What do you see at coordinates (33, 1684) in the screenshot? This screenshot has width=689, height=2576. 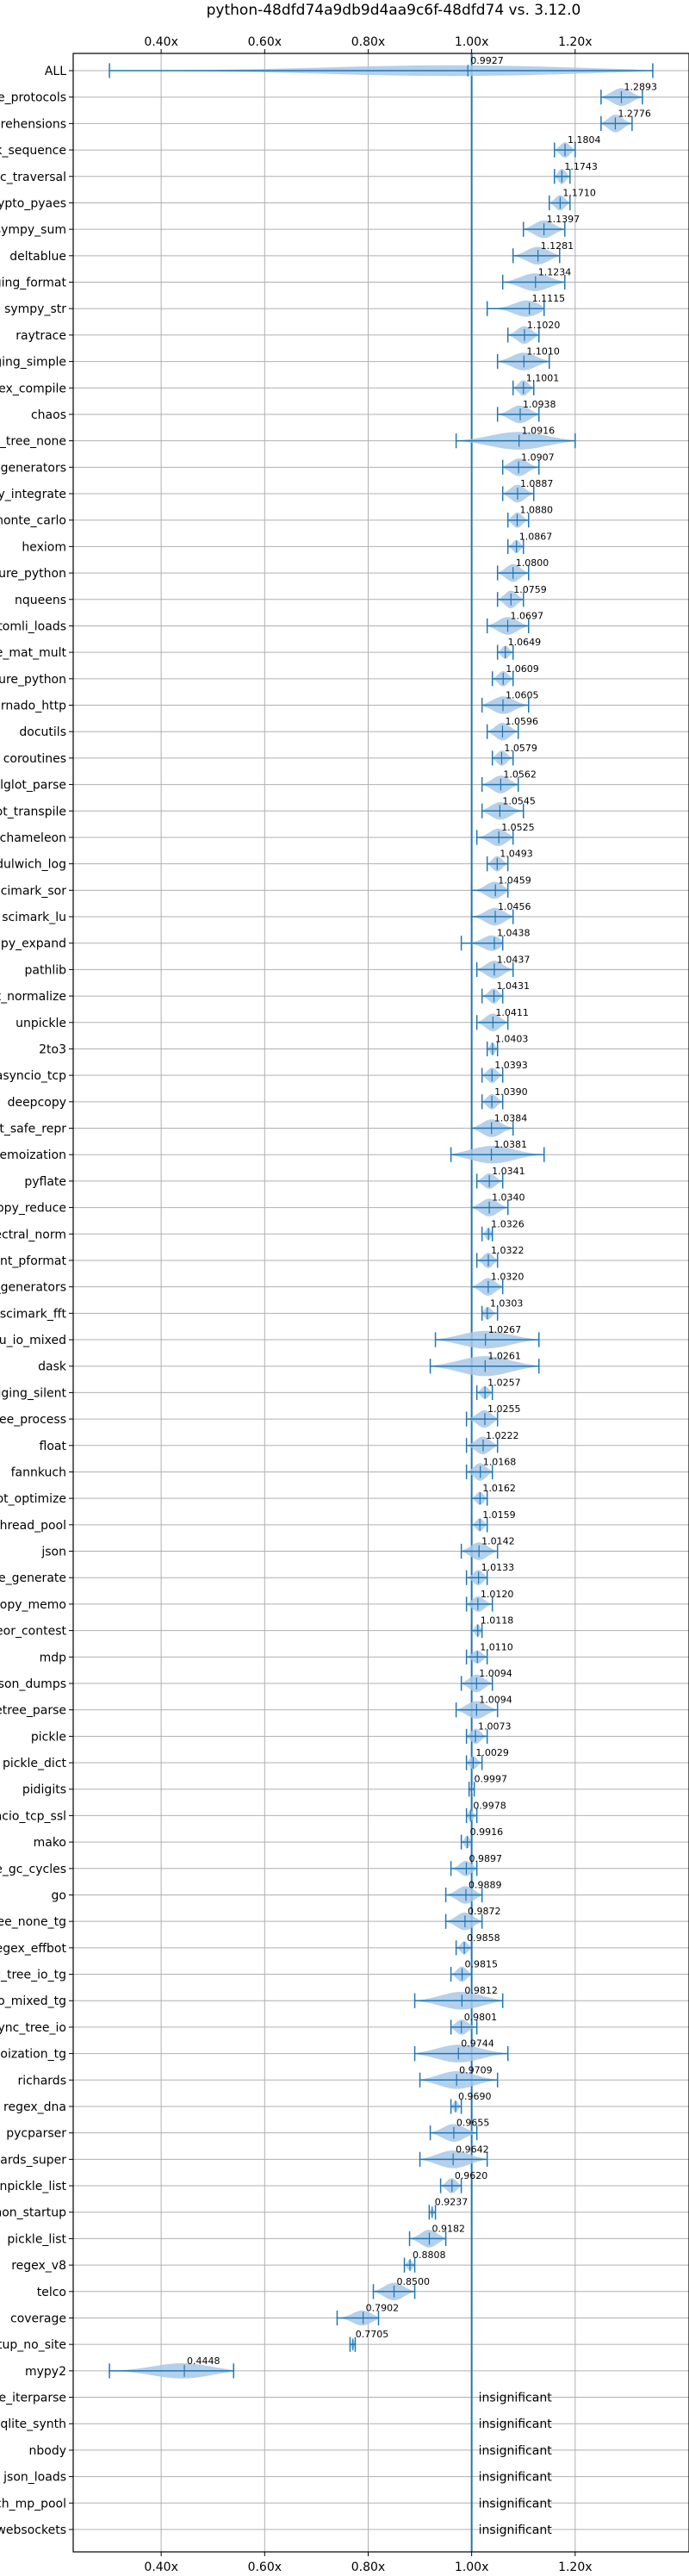 I see `benchmark-label: json_dumps` at bounding box center [33, 1684].